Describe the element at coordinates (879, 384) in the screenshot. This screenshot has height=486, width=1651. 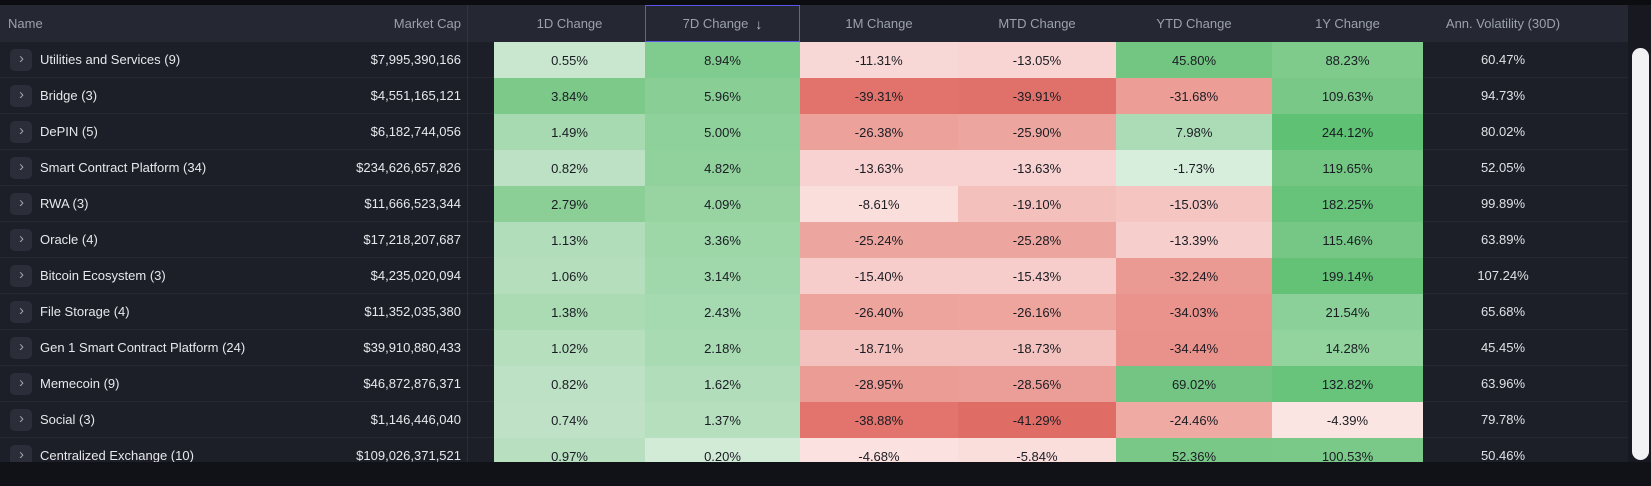
I see `change-cell-1m: -28.95%` at that location.